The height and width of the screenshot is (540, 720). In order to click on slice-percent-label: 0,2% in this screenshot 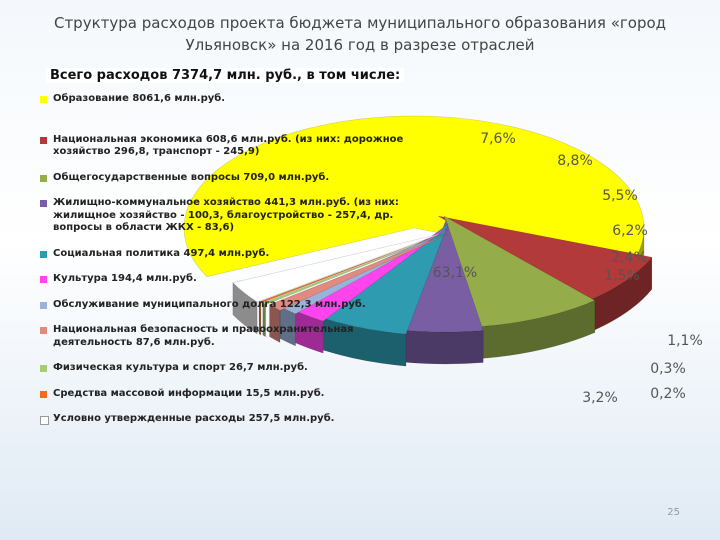, I will do `click(668, 394)`.